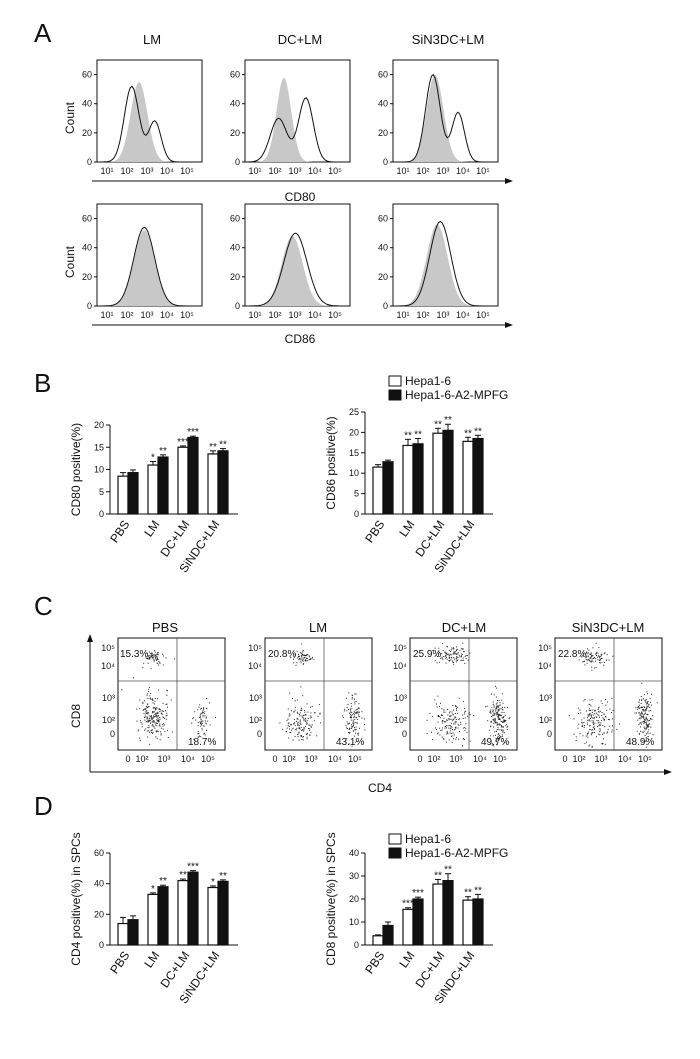 Image resolution: width=700 pixels, height=1059 pixels. Describe the element at coordinates (385, 306) in the screenshot. I see `y-tick-label: 0` at that location.